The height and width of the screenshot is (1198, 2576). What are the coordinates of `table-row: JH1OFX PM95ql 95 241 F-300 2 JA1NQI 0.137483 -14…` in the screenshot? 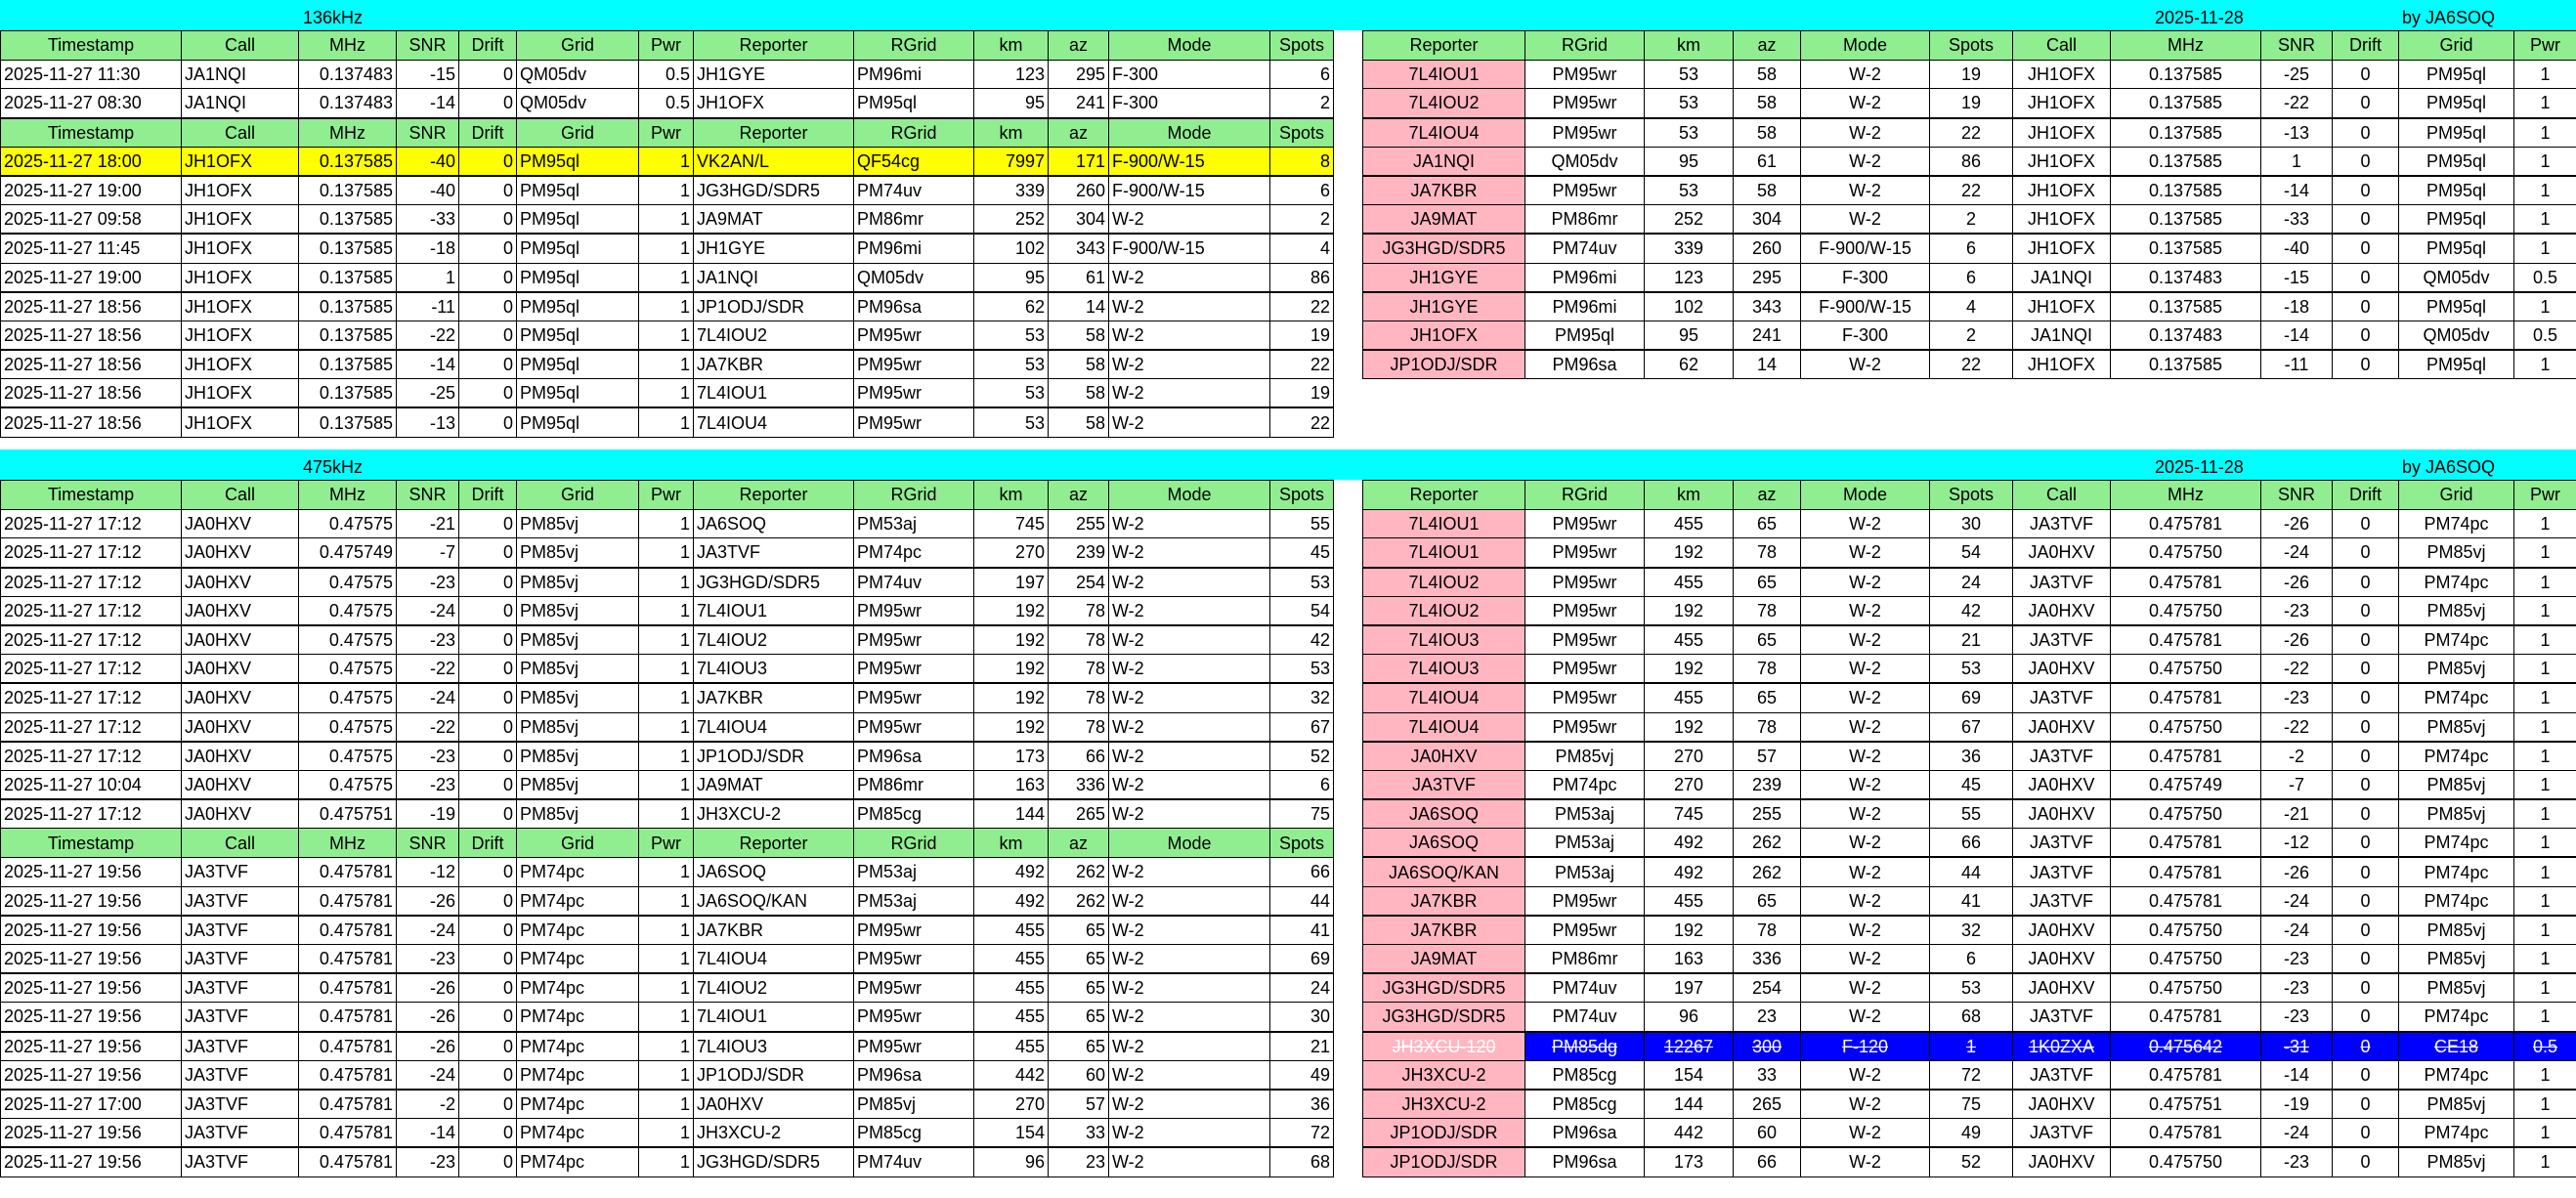 It's located at (1969, 336).